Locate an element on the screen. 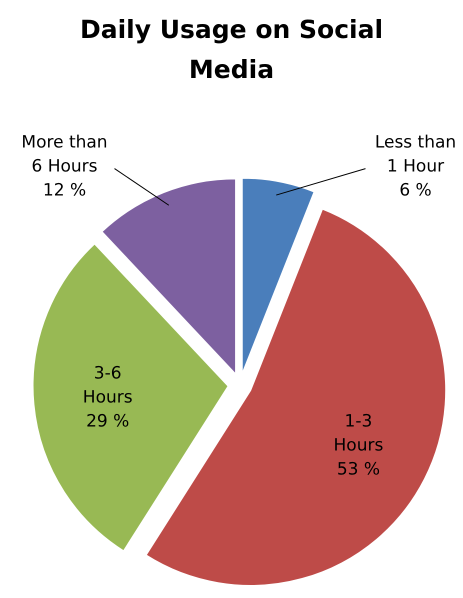  chart-title: Daily Usage on Social Media is located at coordinates (232, 49).